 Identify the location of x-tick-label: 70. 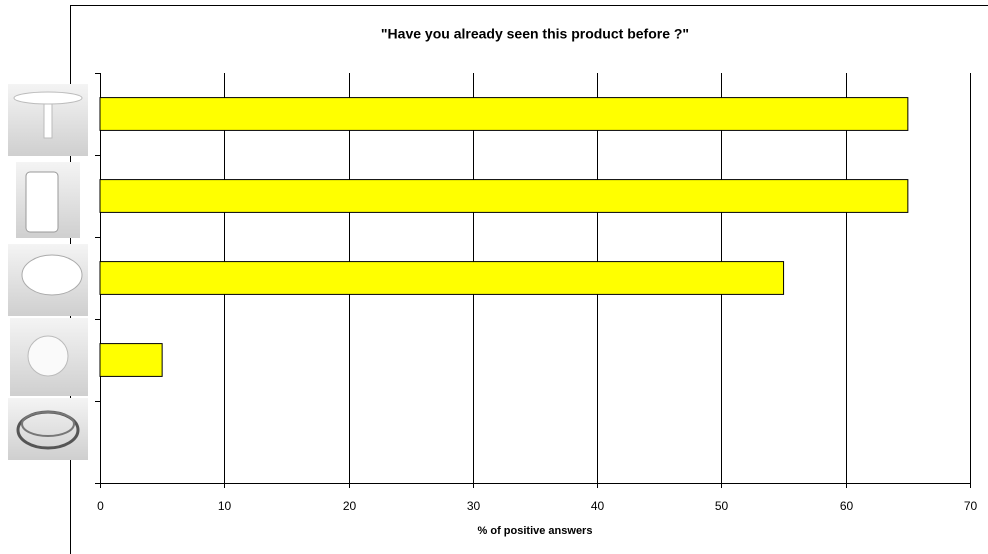
(971, 506).